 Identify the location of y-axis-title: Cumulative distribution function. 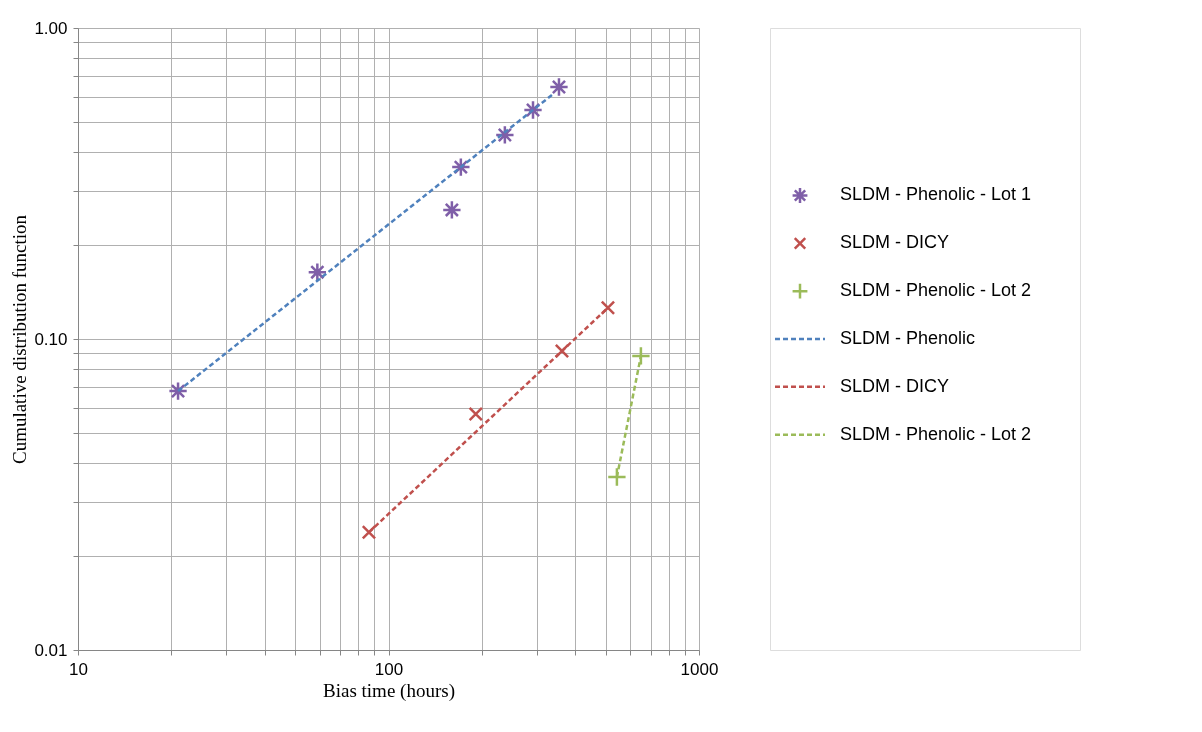
(20, 339).